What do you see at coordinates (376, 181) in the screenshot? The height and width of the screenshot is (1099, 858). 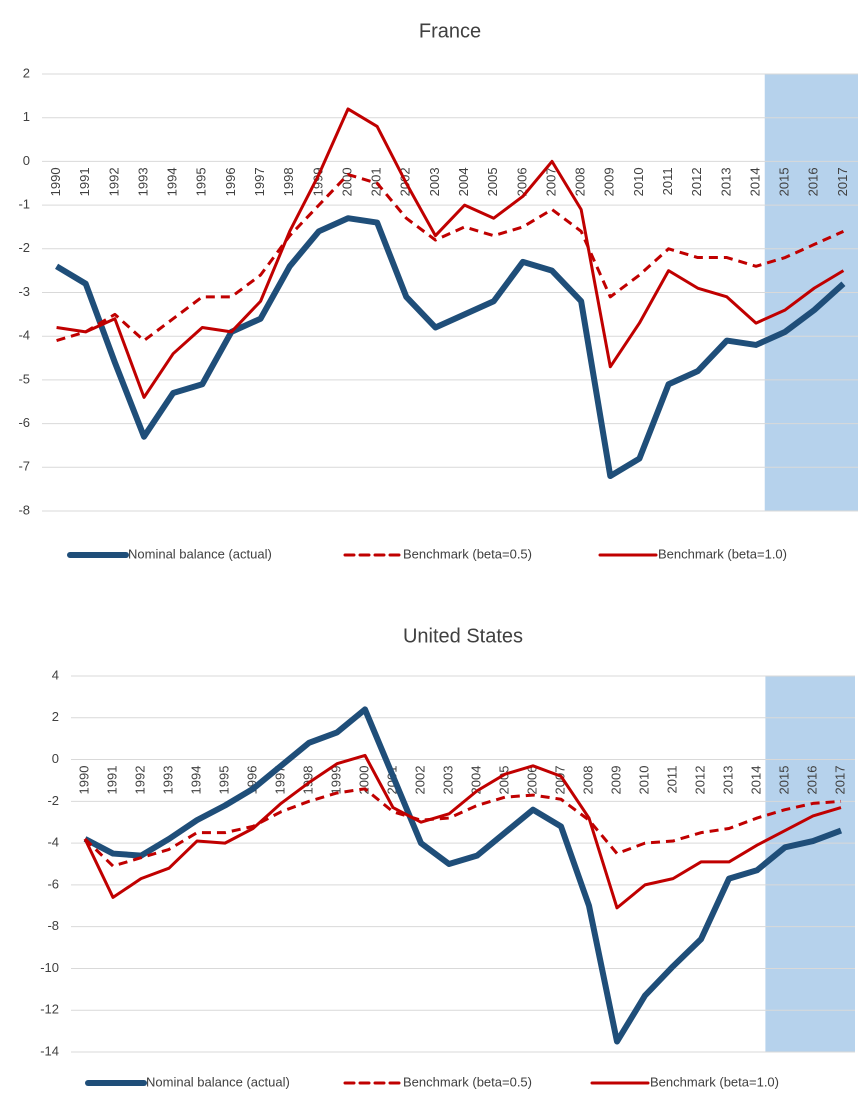 I see `x-tick-label: 2001` at bounding box center [376, 181].